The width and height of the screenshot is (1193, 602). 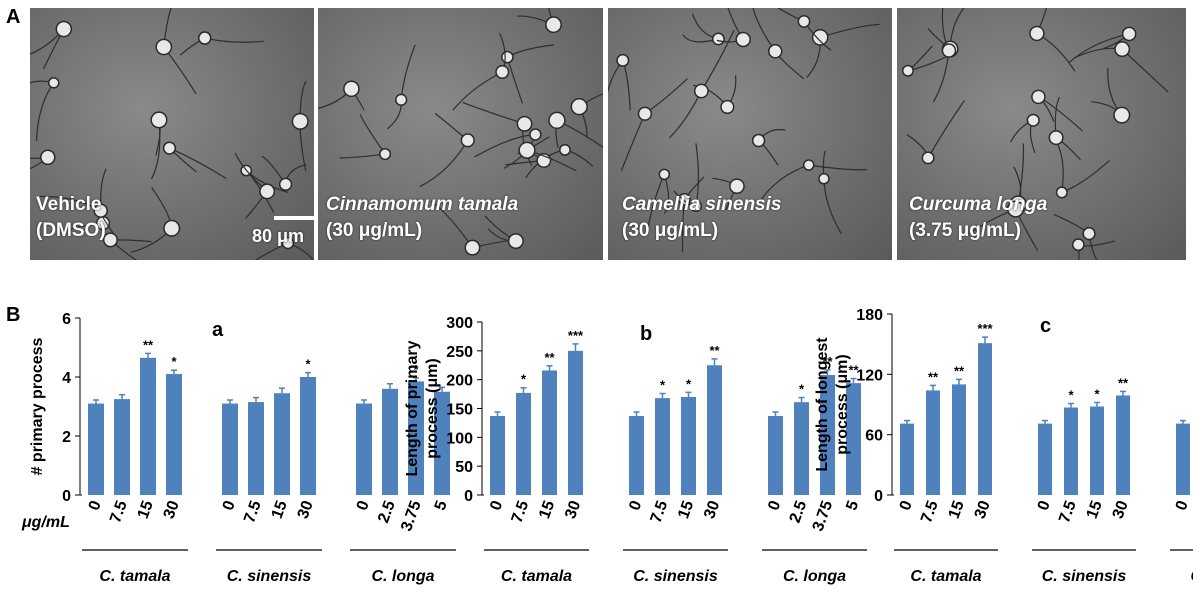 I want to click on y-tick-label: 150, so click(x=459, y=410).